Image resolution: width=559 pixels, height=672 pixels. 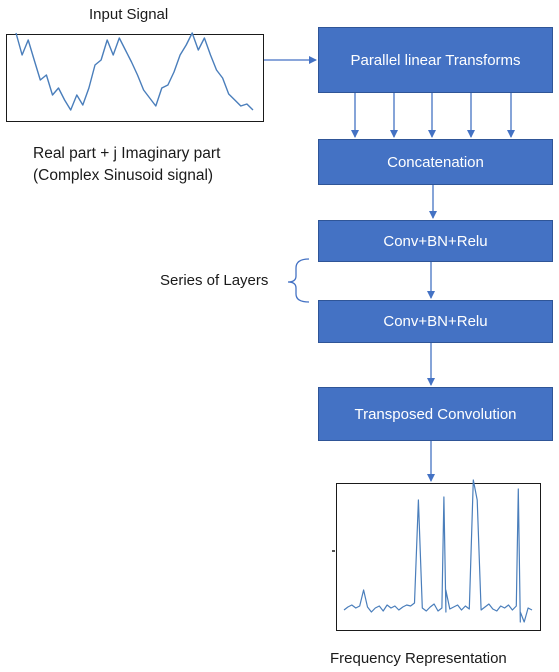 What do you see at coordinates (298, 280) in the screenshot?
I see `series-brace` at bounding box center [298, 280].